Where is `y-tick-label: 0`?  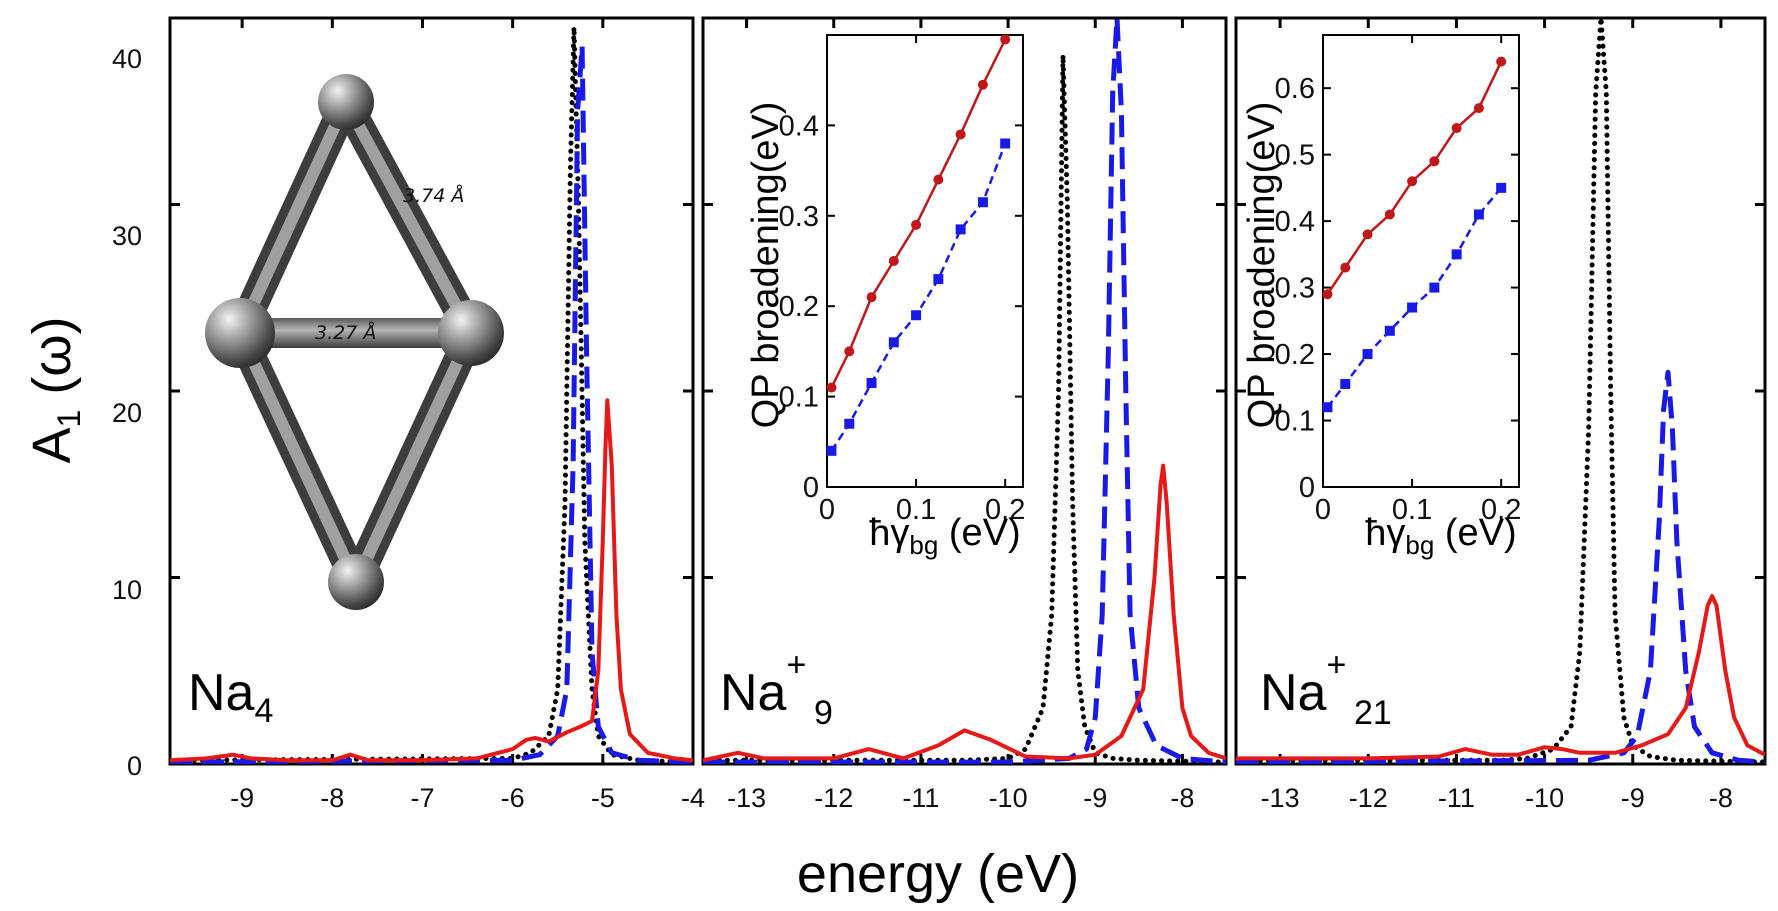
y-tick-label: 0 is located at coordinates (134, 766).